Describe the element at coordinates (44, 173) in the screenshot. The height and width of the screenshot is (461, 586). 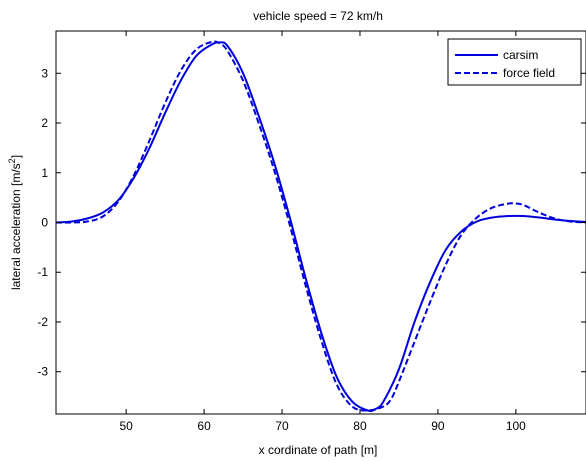
I see `y-tick-label: 1` at that location.